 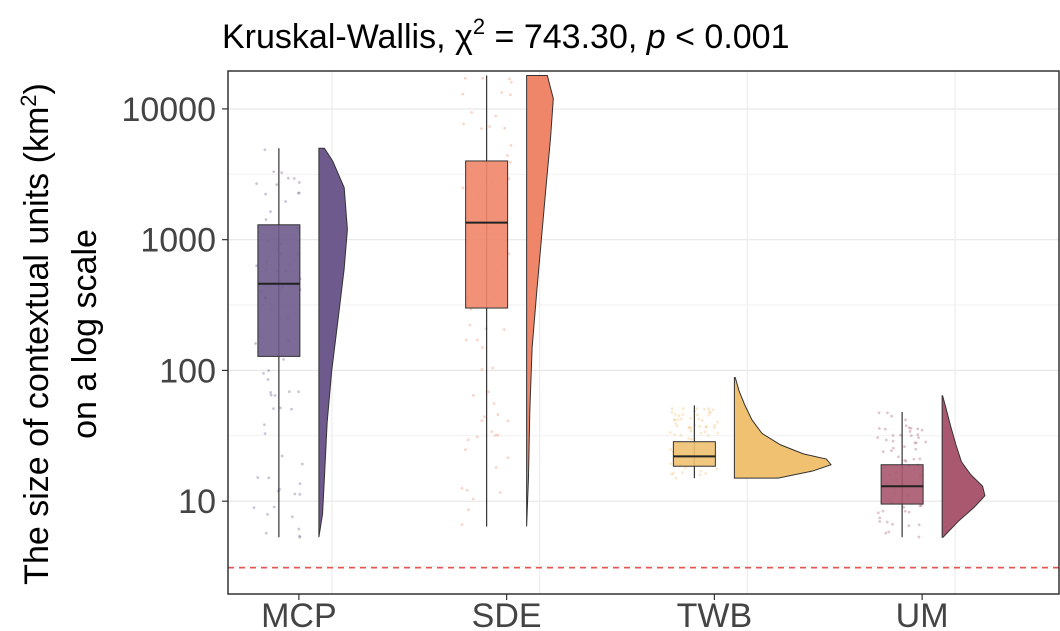 I want to click on box-um, so click(x=902, y=484).